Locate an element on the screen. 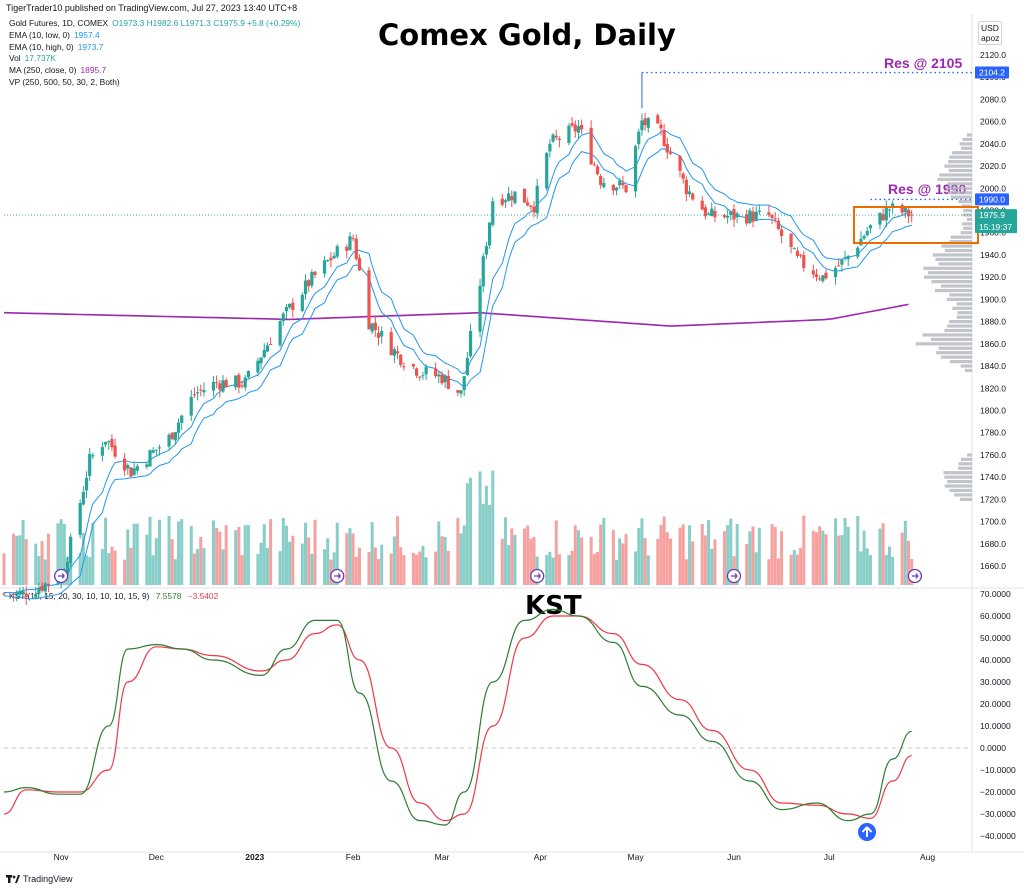 The width and height of the screenshot is (1024, 892). currency-unit-button: USD apoz is located at coordinates (990, 33).